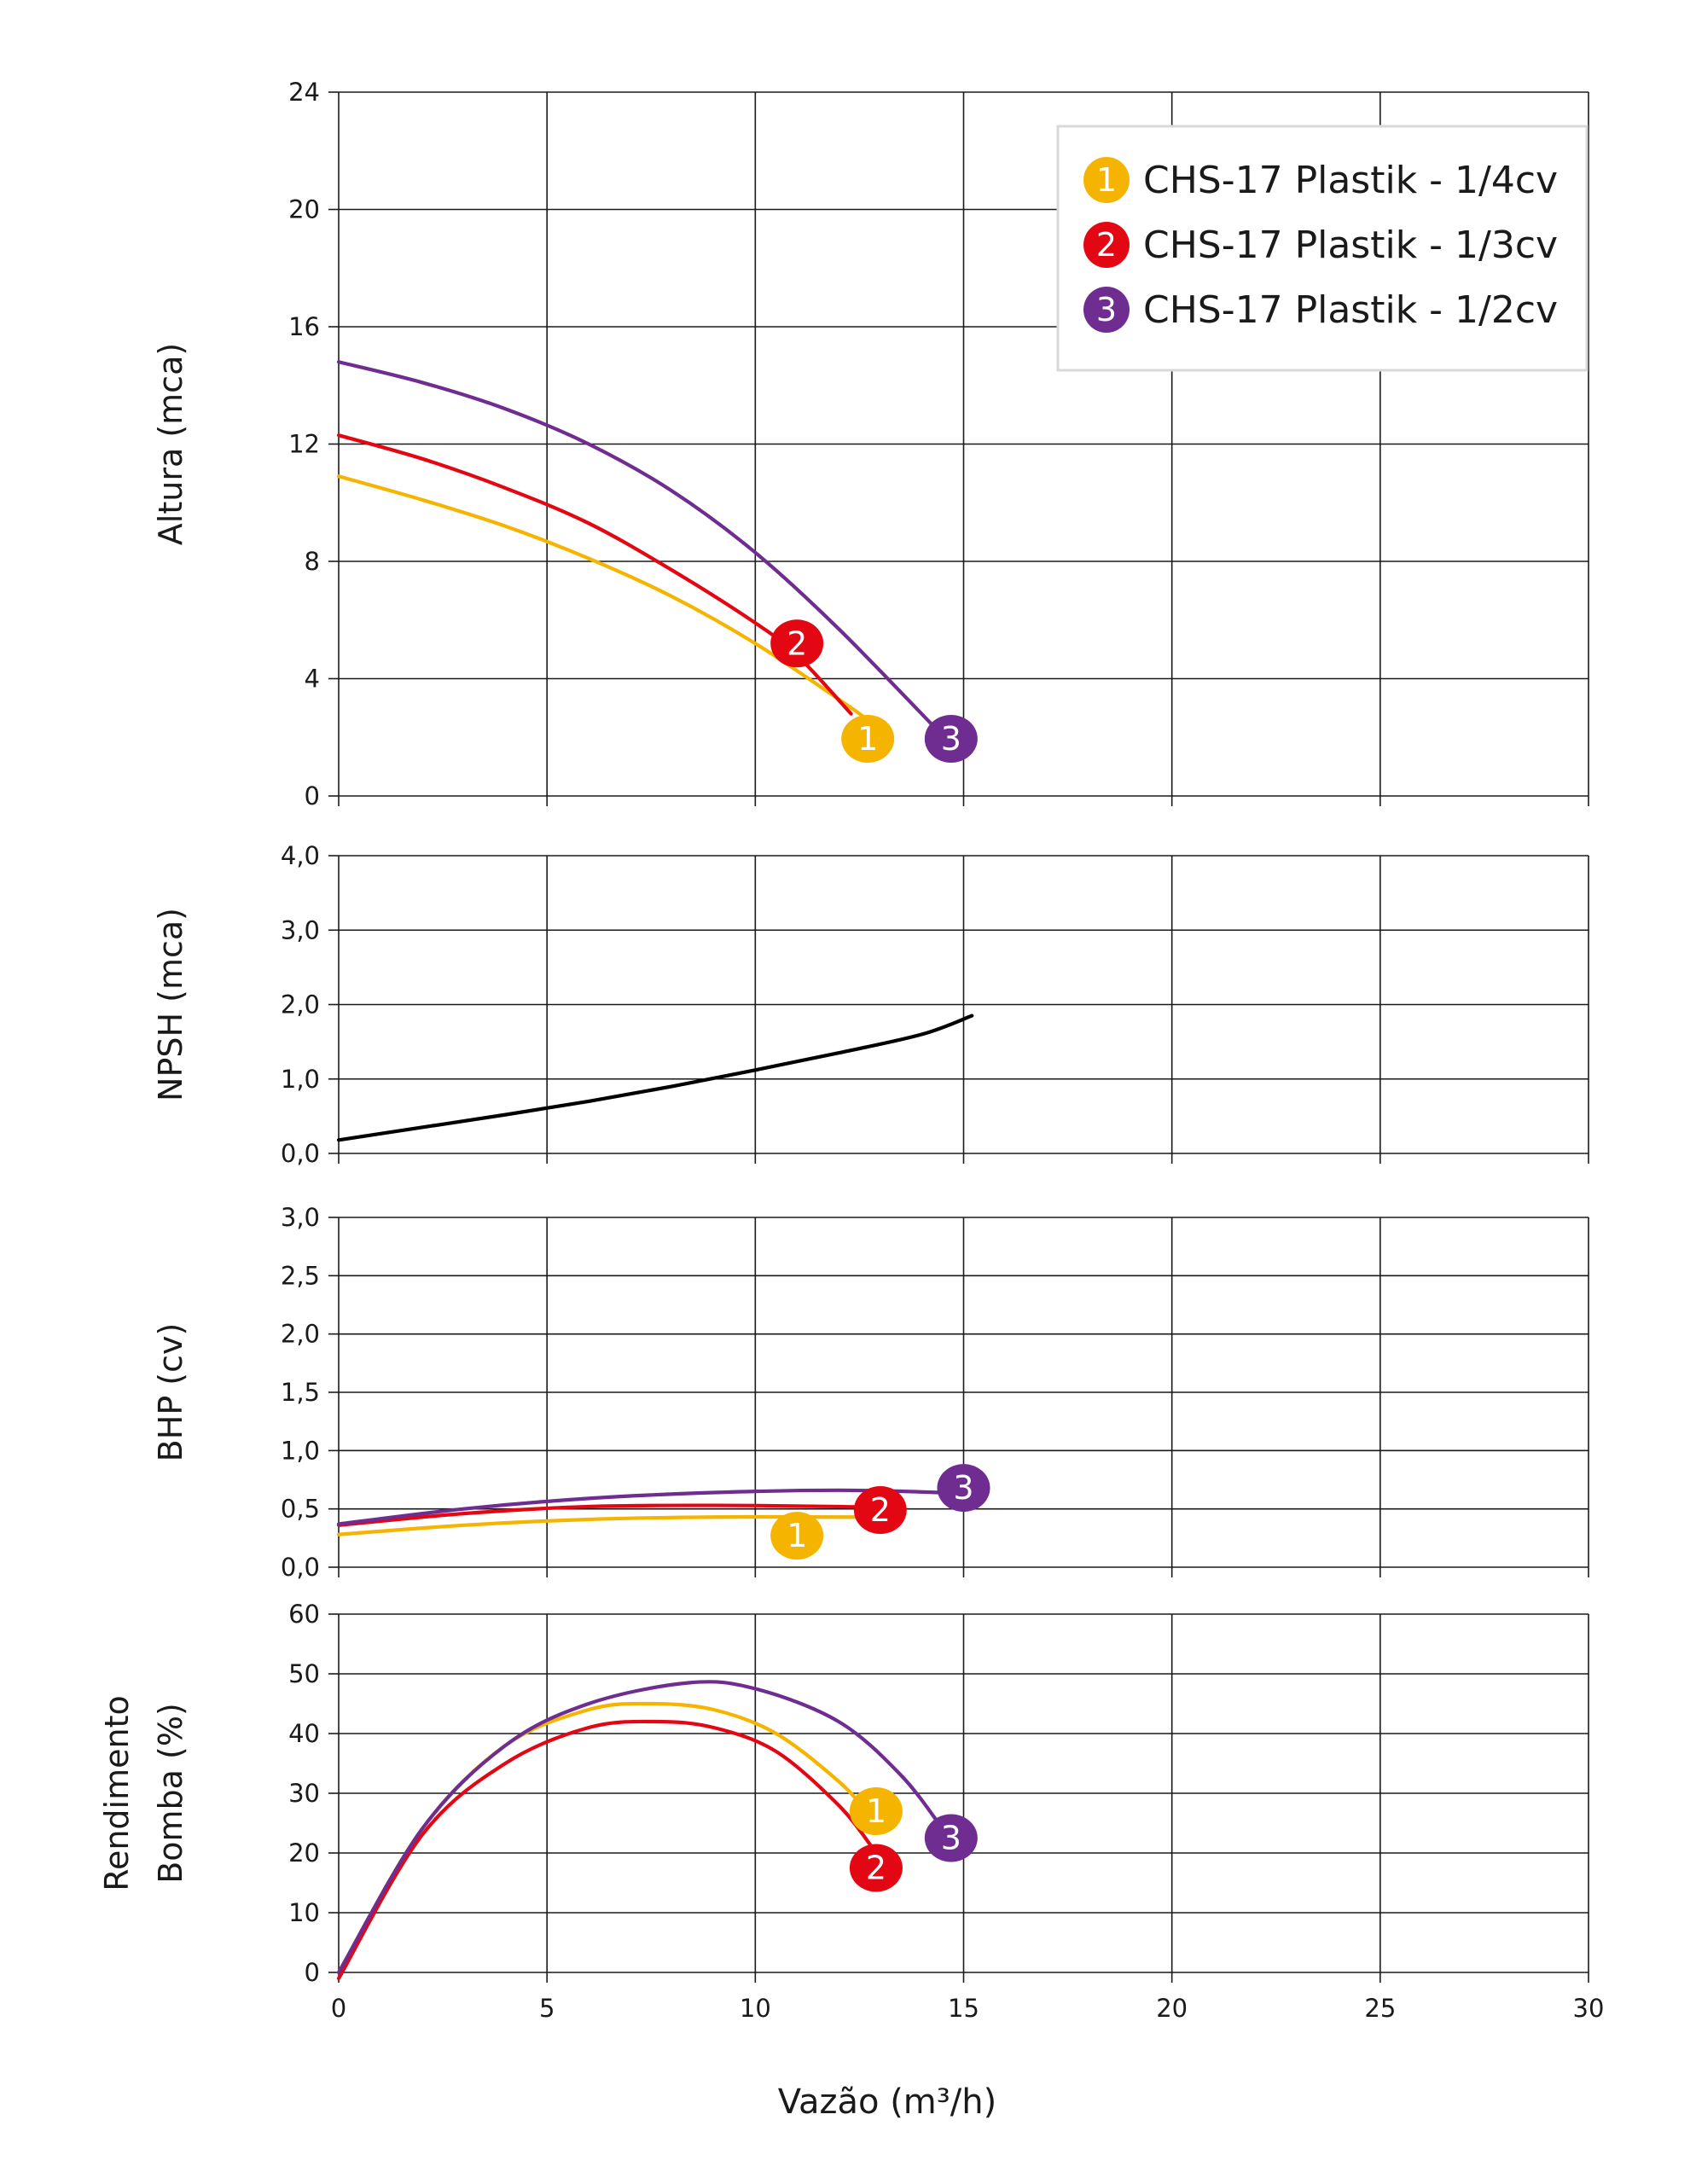 The image size is (1696, 2184). I want to click on legend-item-1: 1 CHS-17 Plastik - 1/4cv, so click(1321, 180).